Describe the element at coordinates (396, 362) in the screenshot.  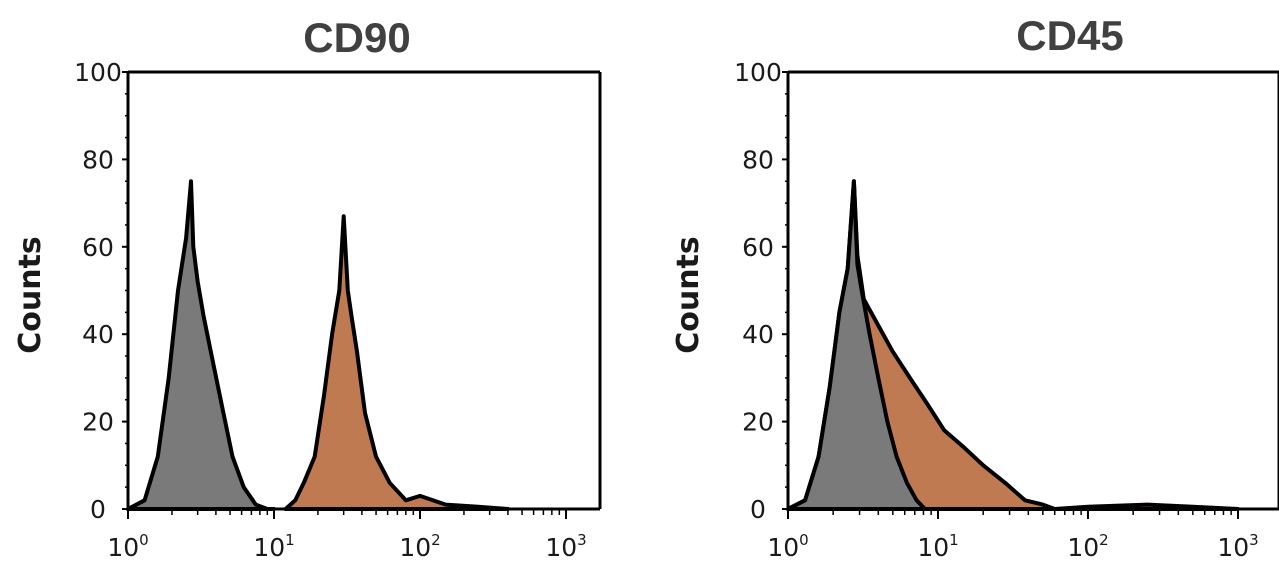
I see `stained-histogram` at that location.